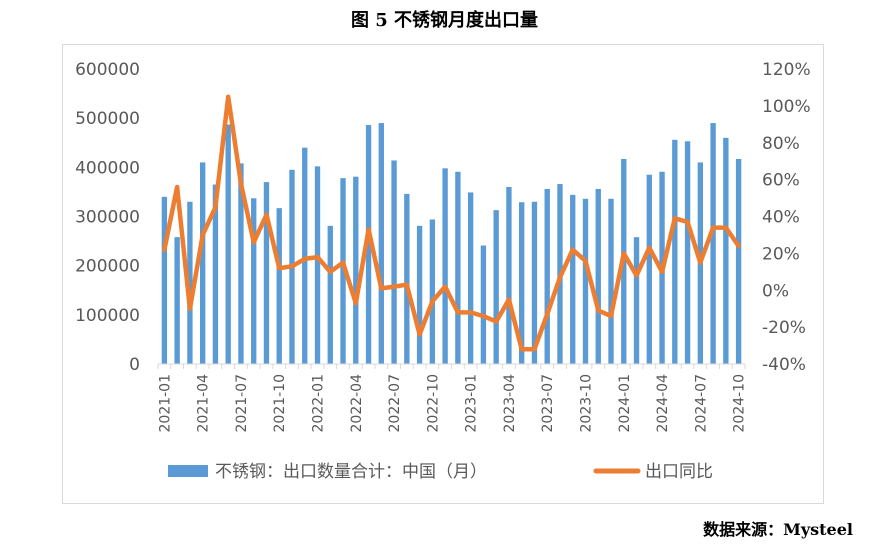  Describe the element at coordinates (107, 70) in the screenshot. I see `left-tick-label: 600000` at that location.